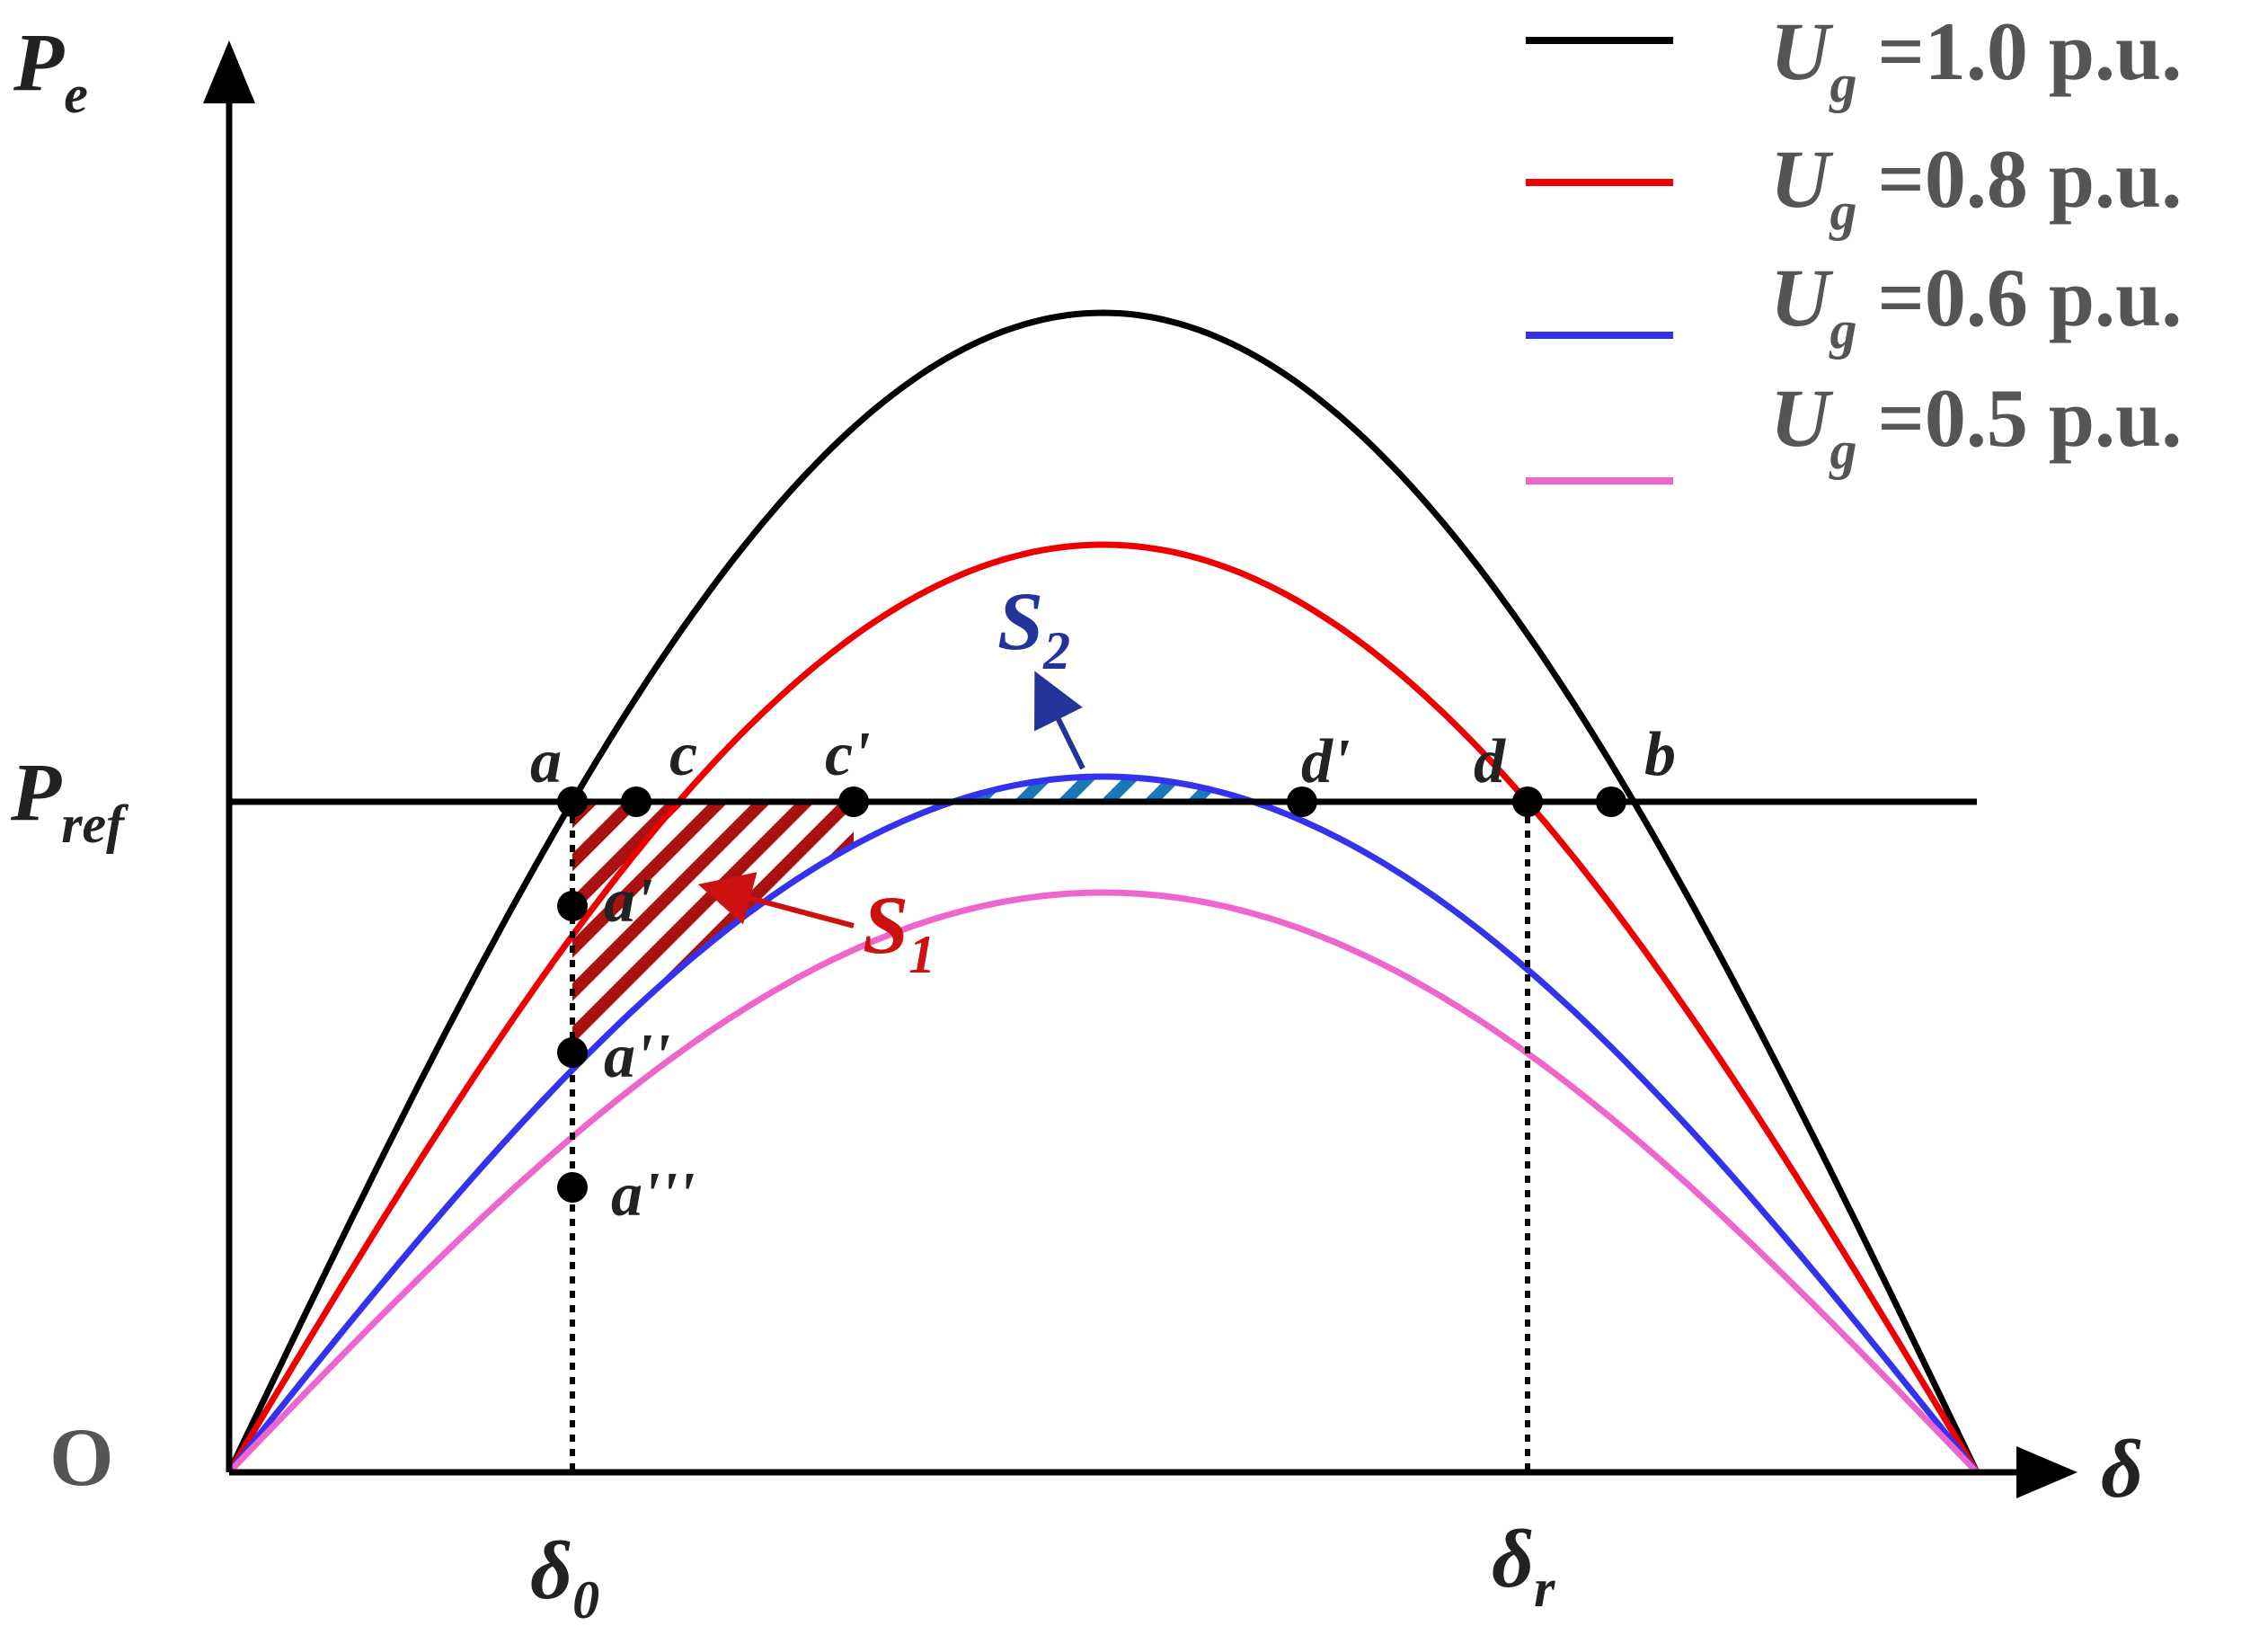 The image size is (2268, 1626). I want to click on point-a-triple-prime, so click(572, 1187).